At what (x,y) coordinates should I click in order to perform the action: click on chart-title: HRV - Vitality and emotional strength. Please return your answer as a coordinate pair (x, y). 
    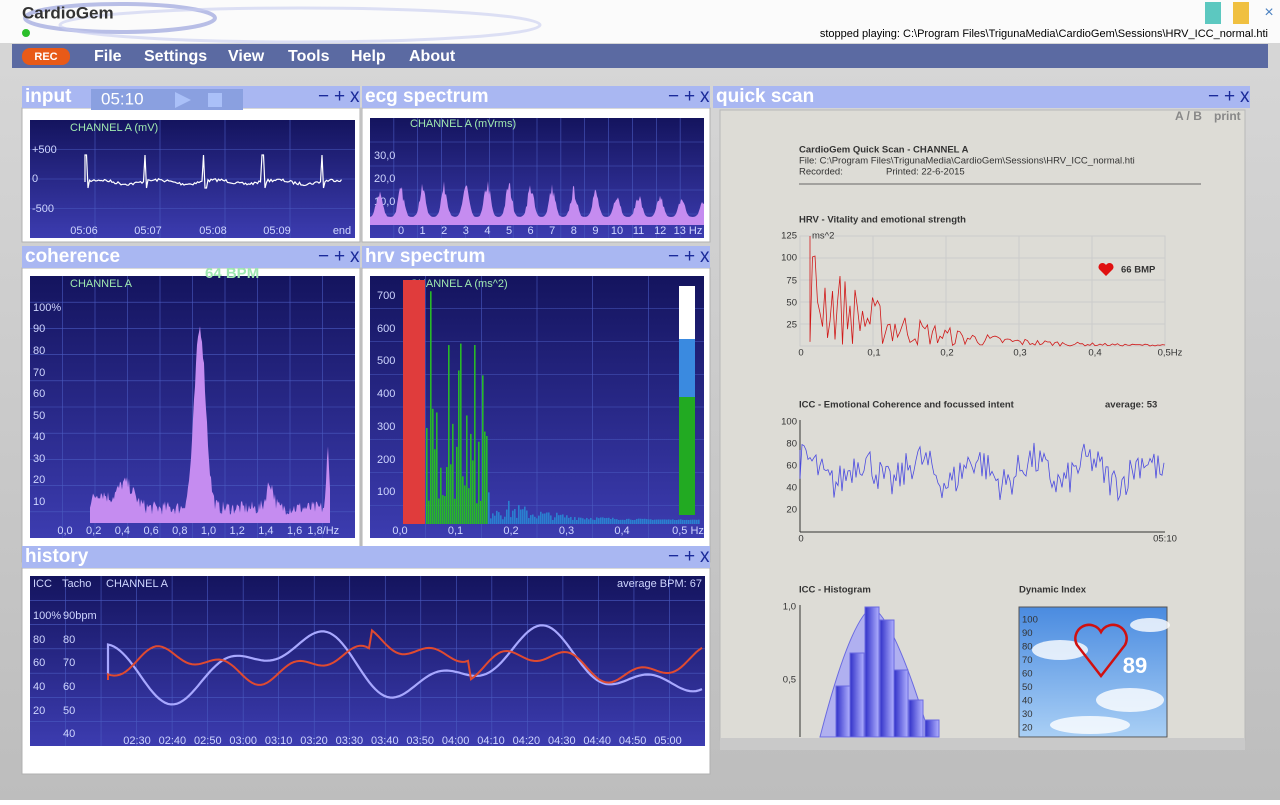
    Looking at the image, I should click on (882, 220).